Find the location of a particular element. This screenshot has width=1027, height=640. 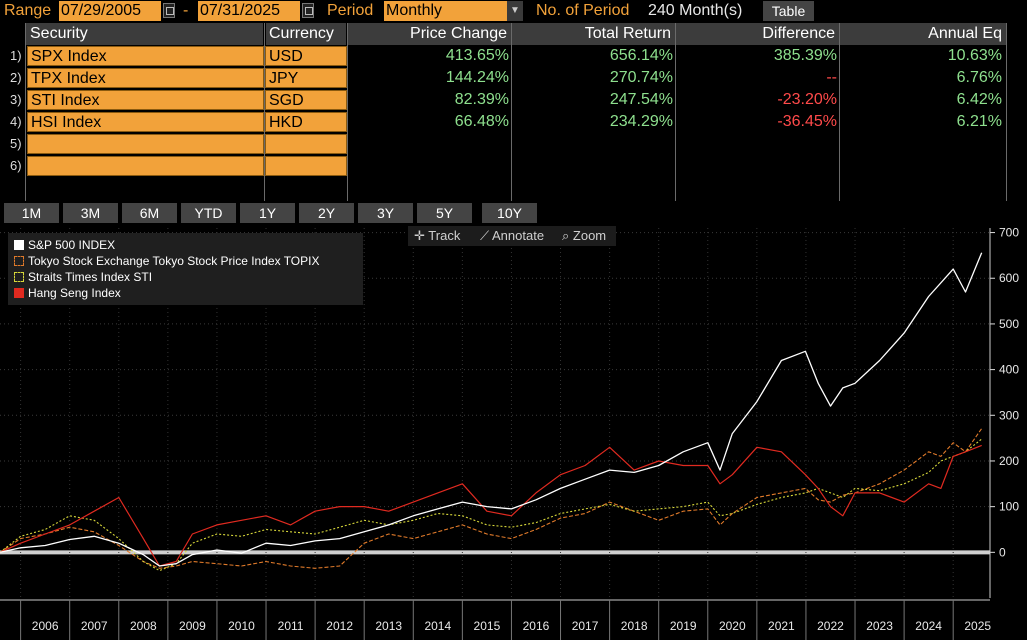

difference-value: -- is located at coordinates (831, 77).